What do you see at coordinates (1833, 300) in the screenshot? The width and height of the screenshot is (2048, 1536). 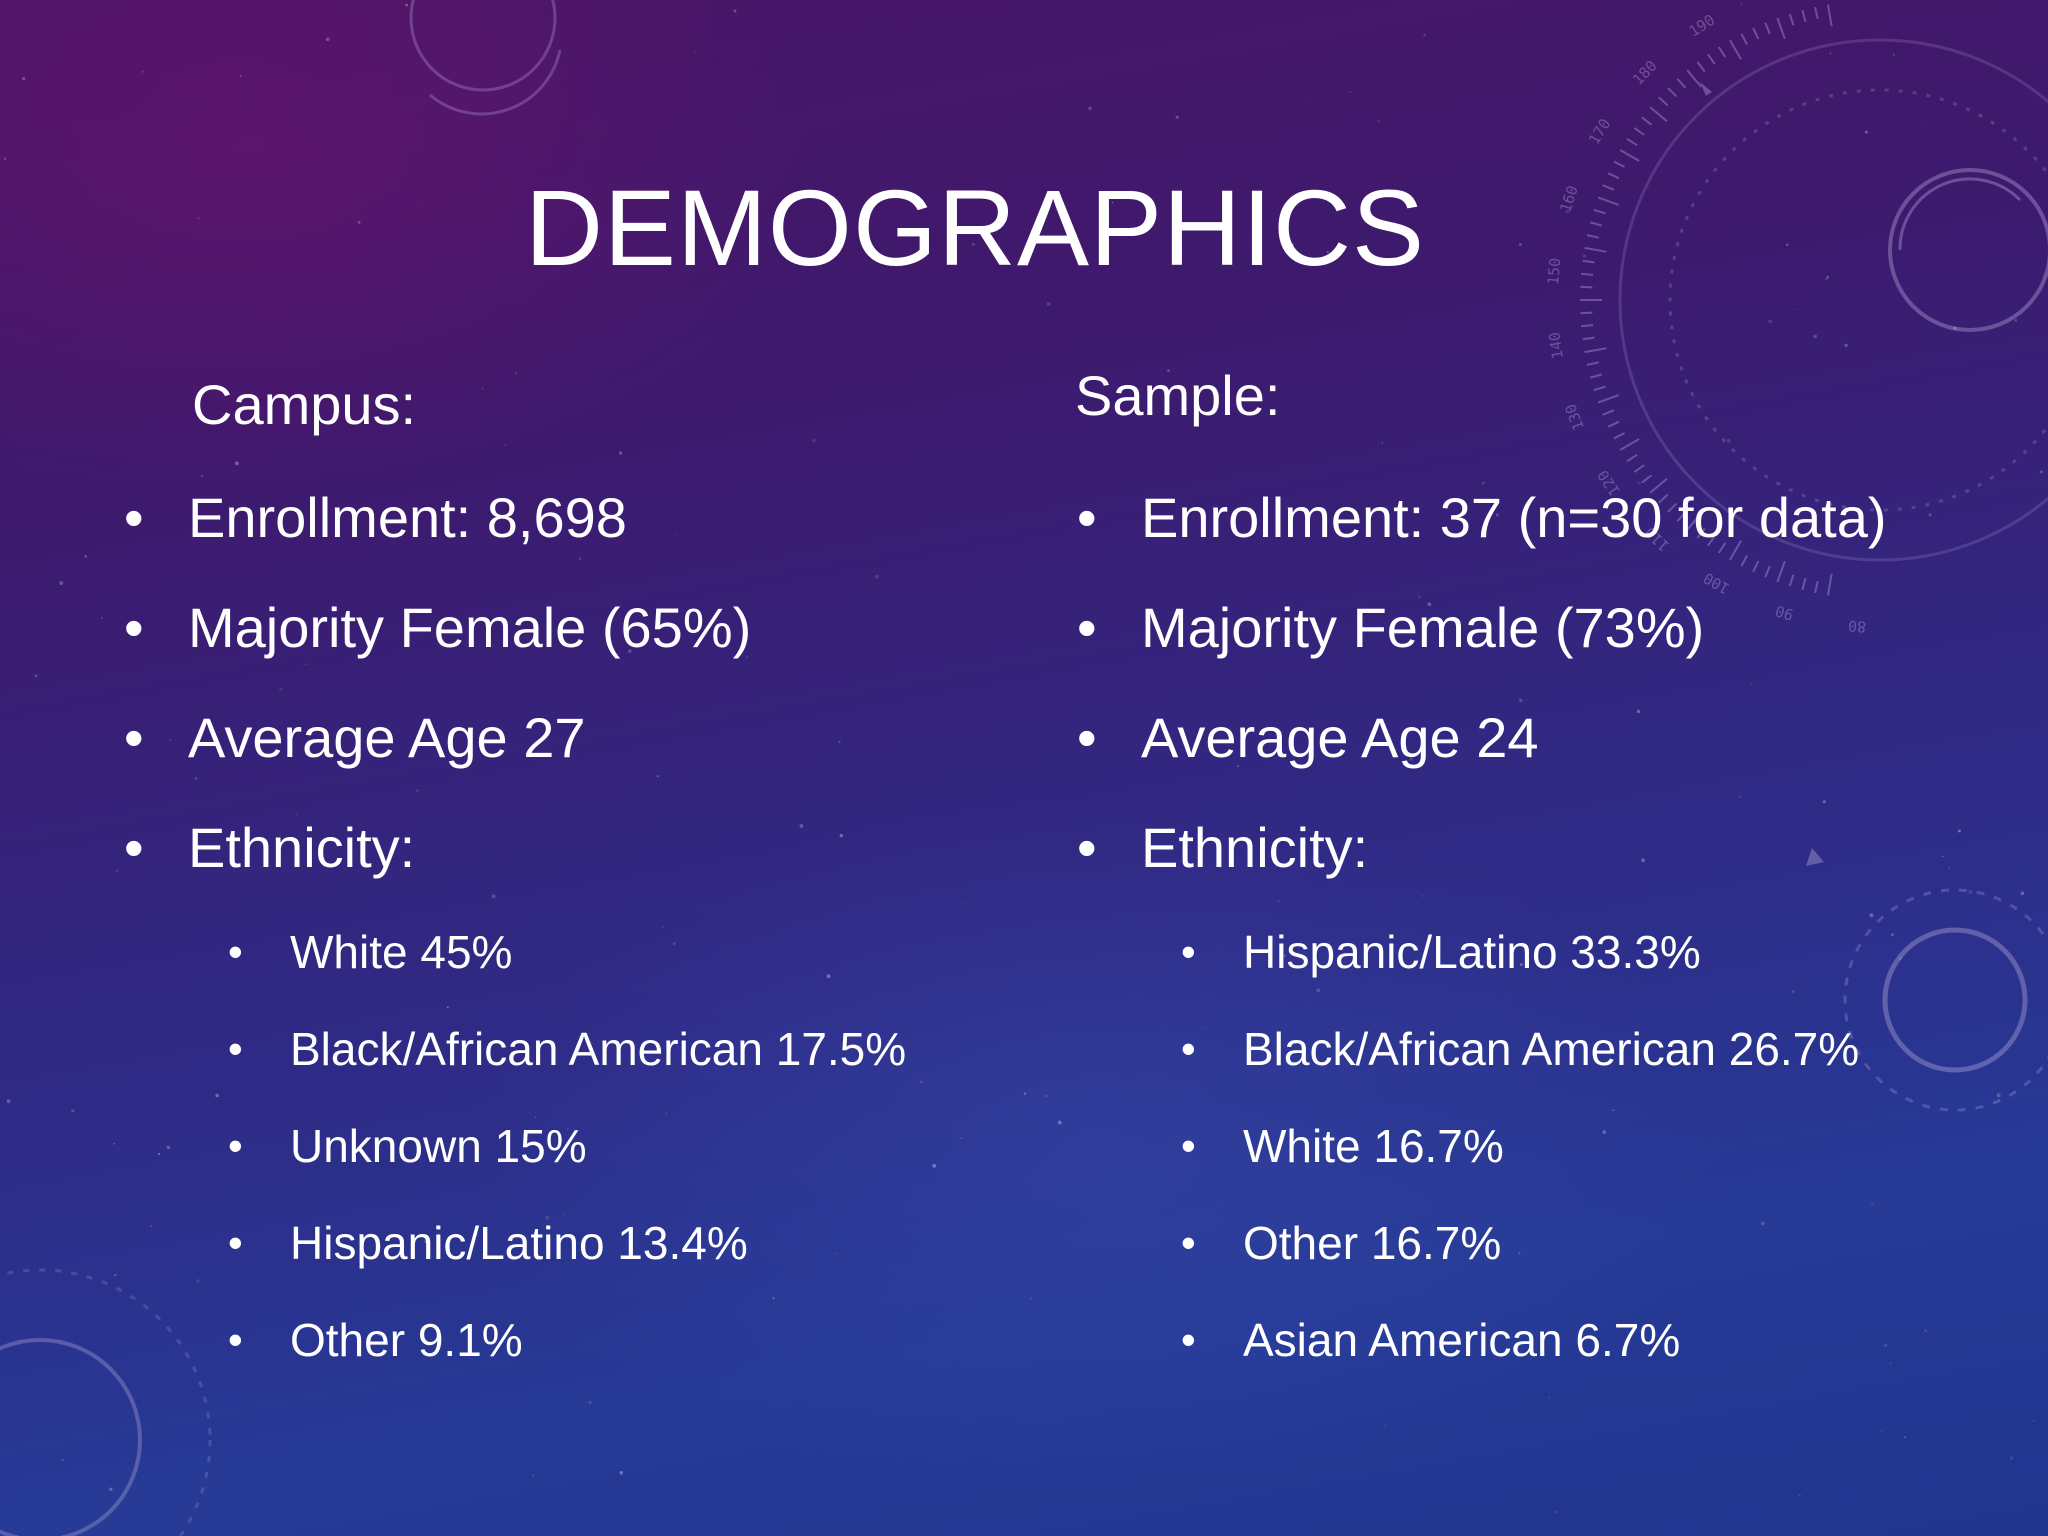 I see `dial-outer` at bounding box center [1833, 300].